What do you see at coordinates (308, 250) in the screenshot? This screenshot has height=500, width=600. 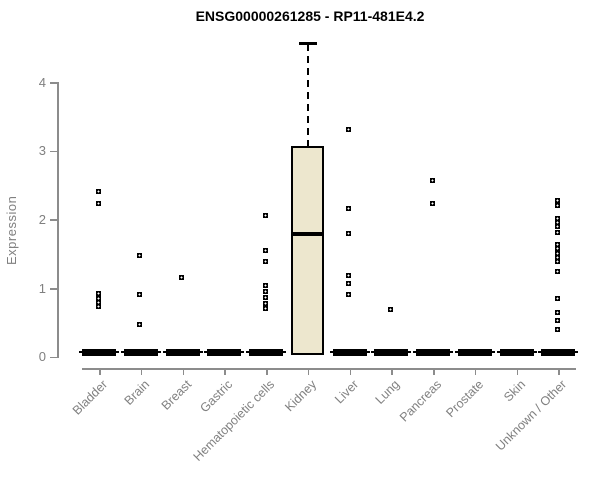 I see `boxplot-box` at bounding box center [308, 250].